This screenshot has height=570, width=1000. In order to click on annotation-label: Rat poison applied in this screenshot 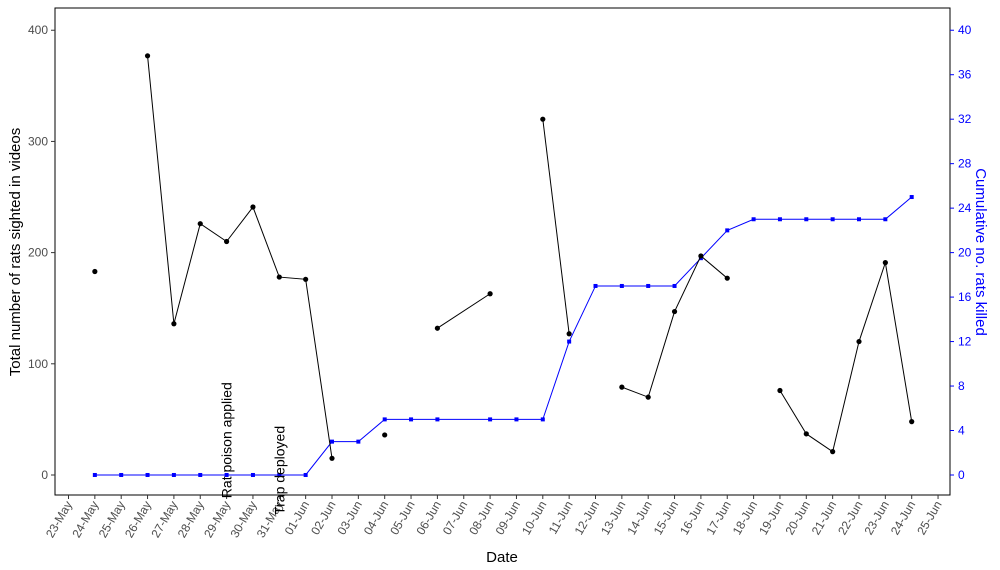, I will do `click(227, 440)`.